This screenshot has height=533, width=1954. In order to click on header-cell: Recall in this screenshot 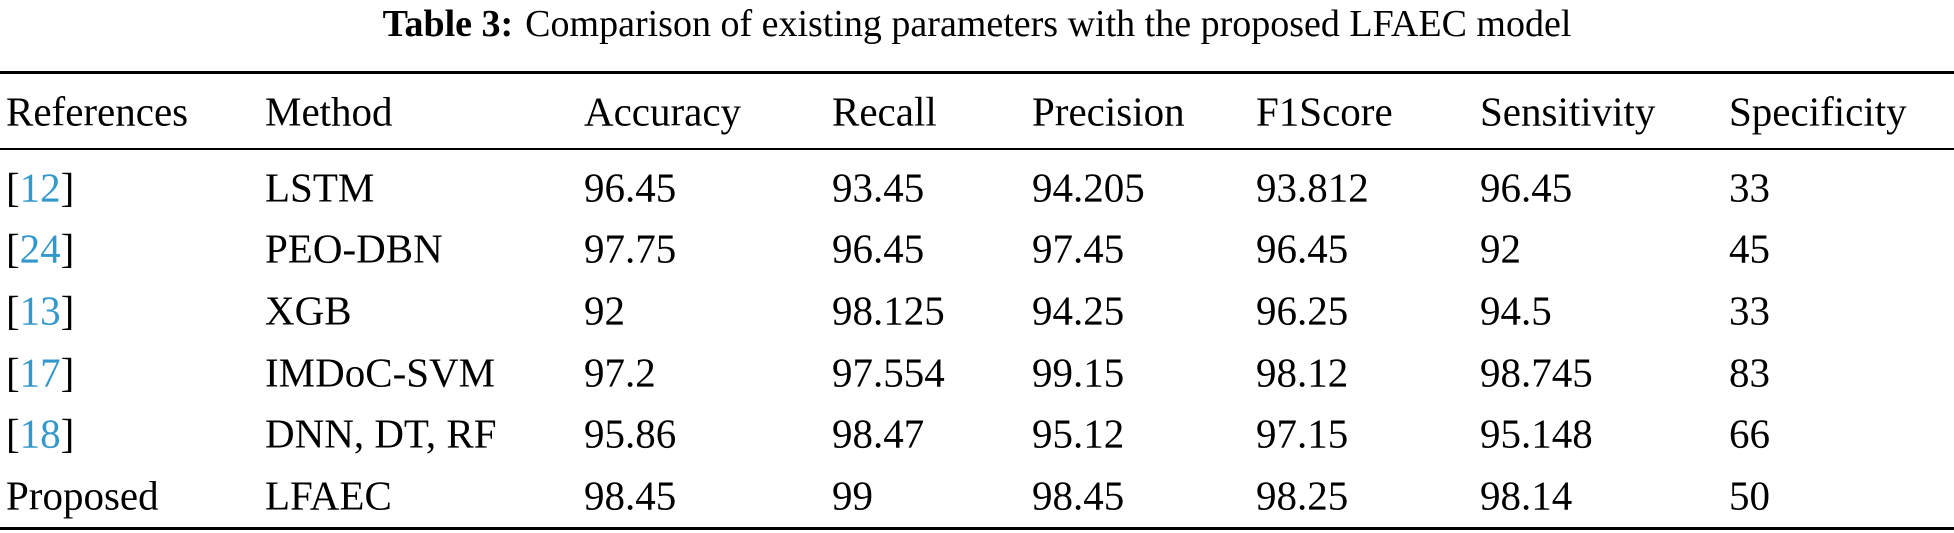, I will do `click(884, 111)`.